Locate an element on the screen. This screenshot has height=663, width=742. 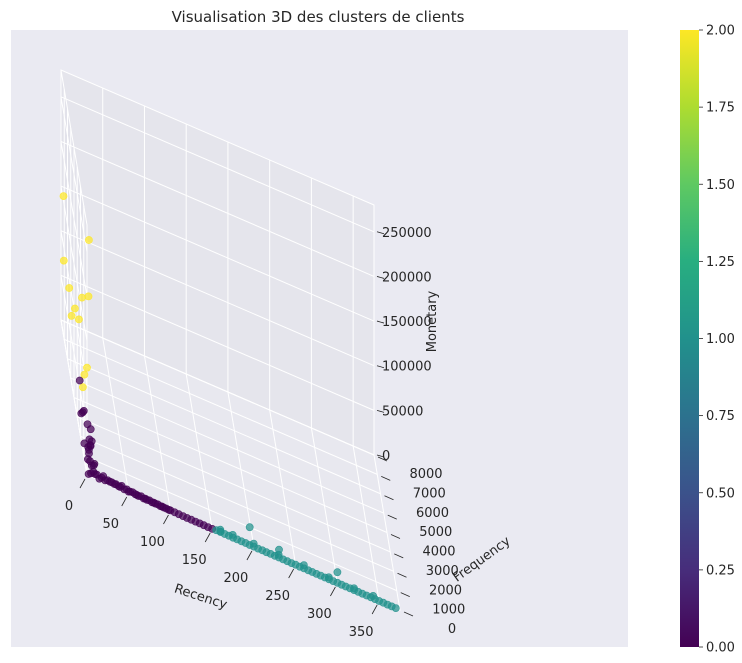
colorbar-tick-label: 0.00 is located at coordinates (720, 648).